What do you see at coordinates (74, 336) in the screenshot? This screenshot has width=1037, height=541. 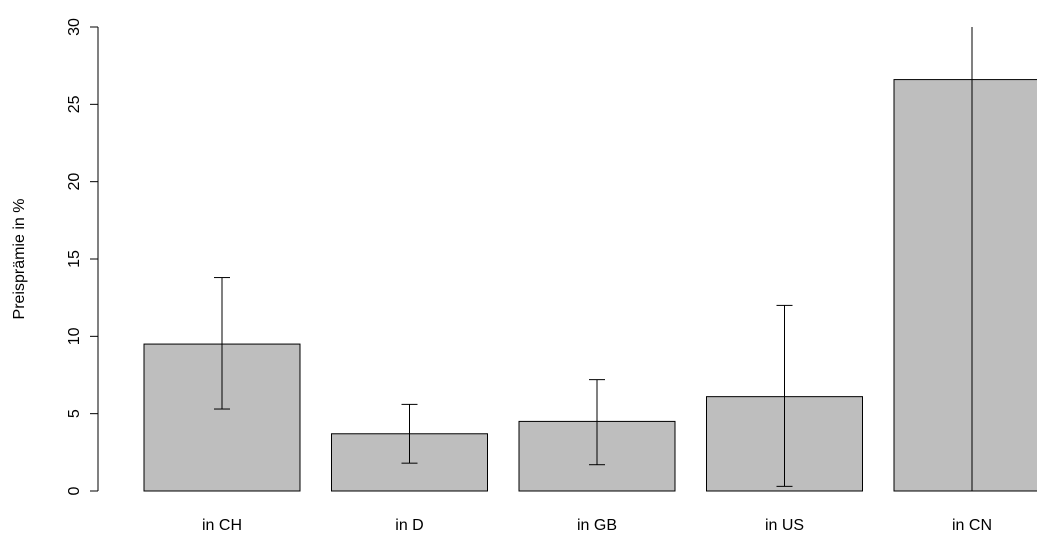 I see `y-tick-label: 10` at bounding box center [74, 336].